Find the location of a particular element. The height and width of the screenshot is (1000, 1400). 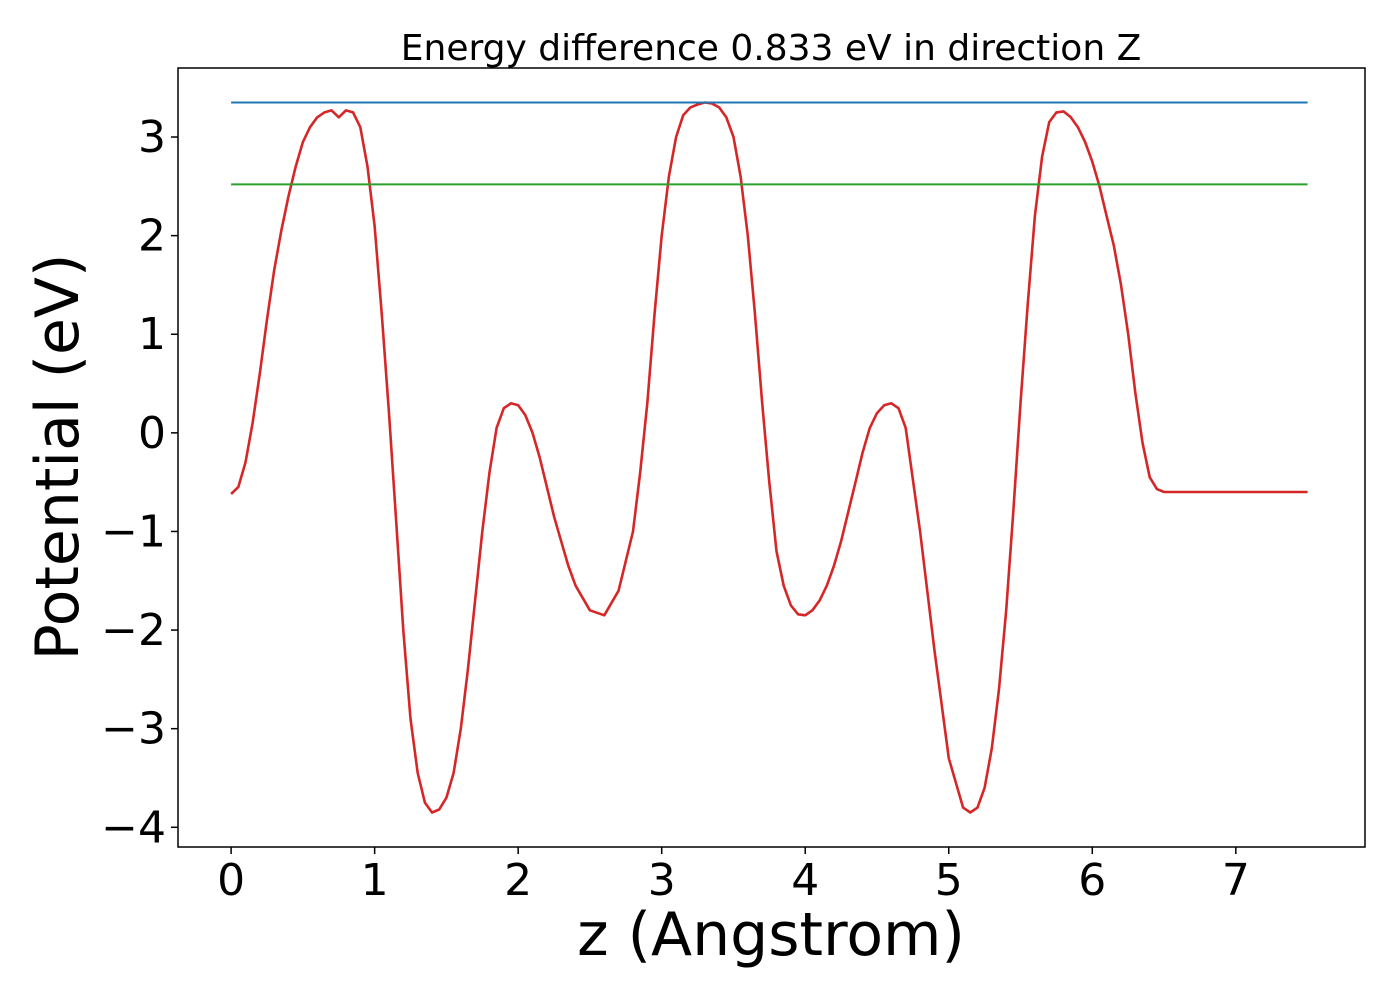

x-tick-label: 0 is located at coordinates (231, 880).